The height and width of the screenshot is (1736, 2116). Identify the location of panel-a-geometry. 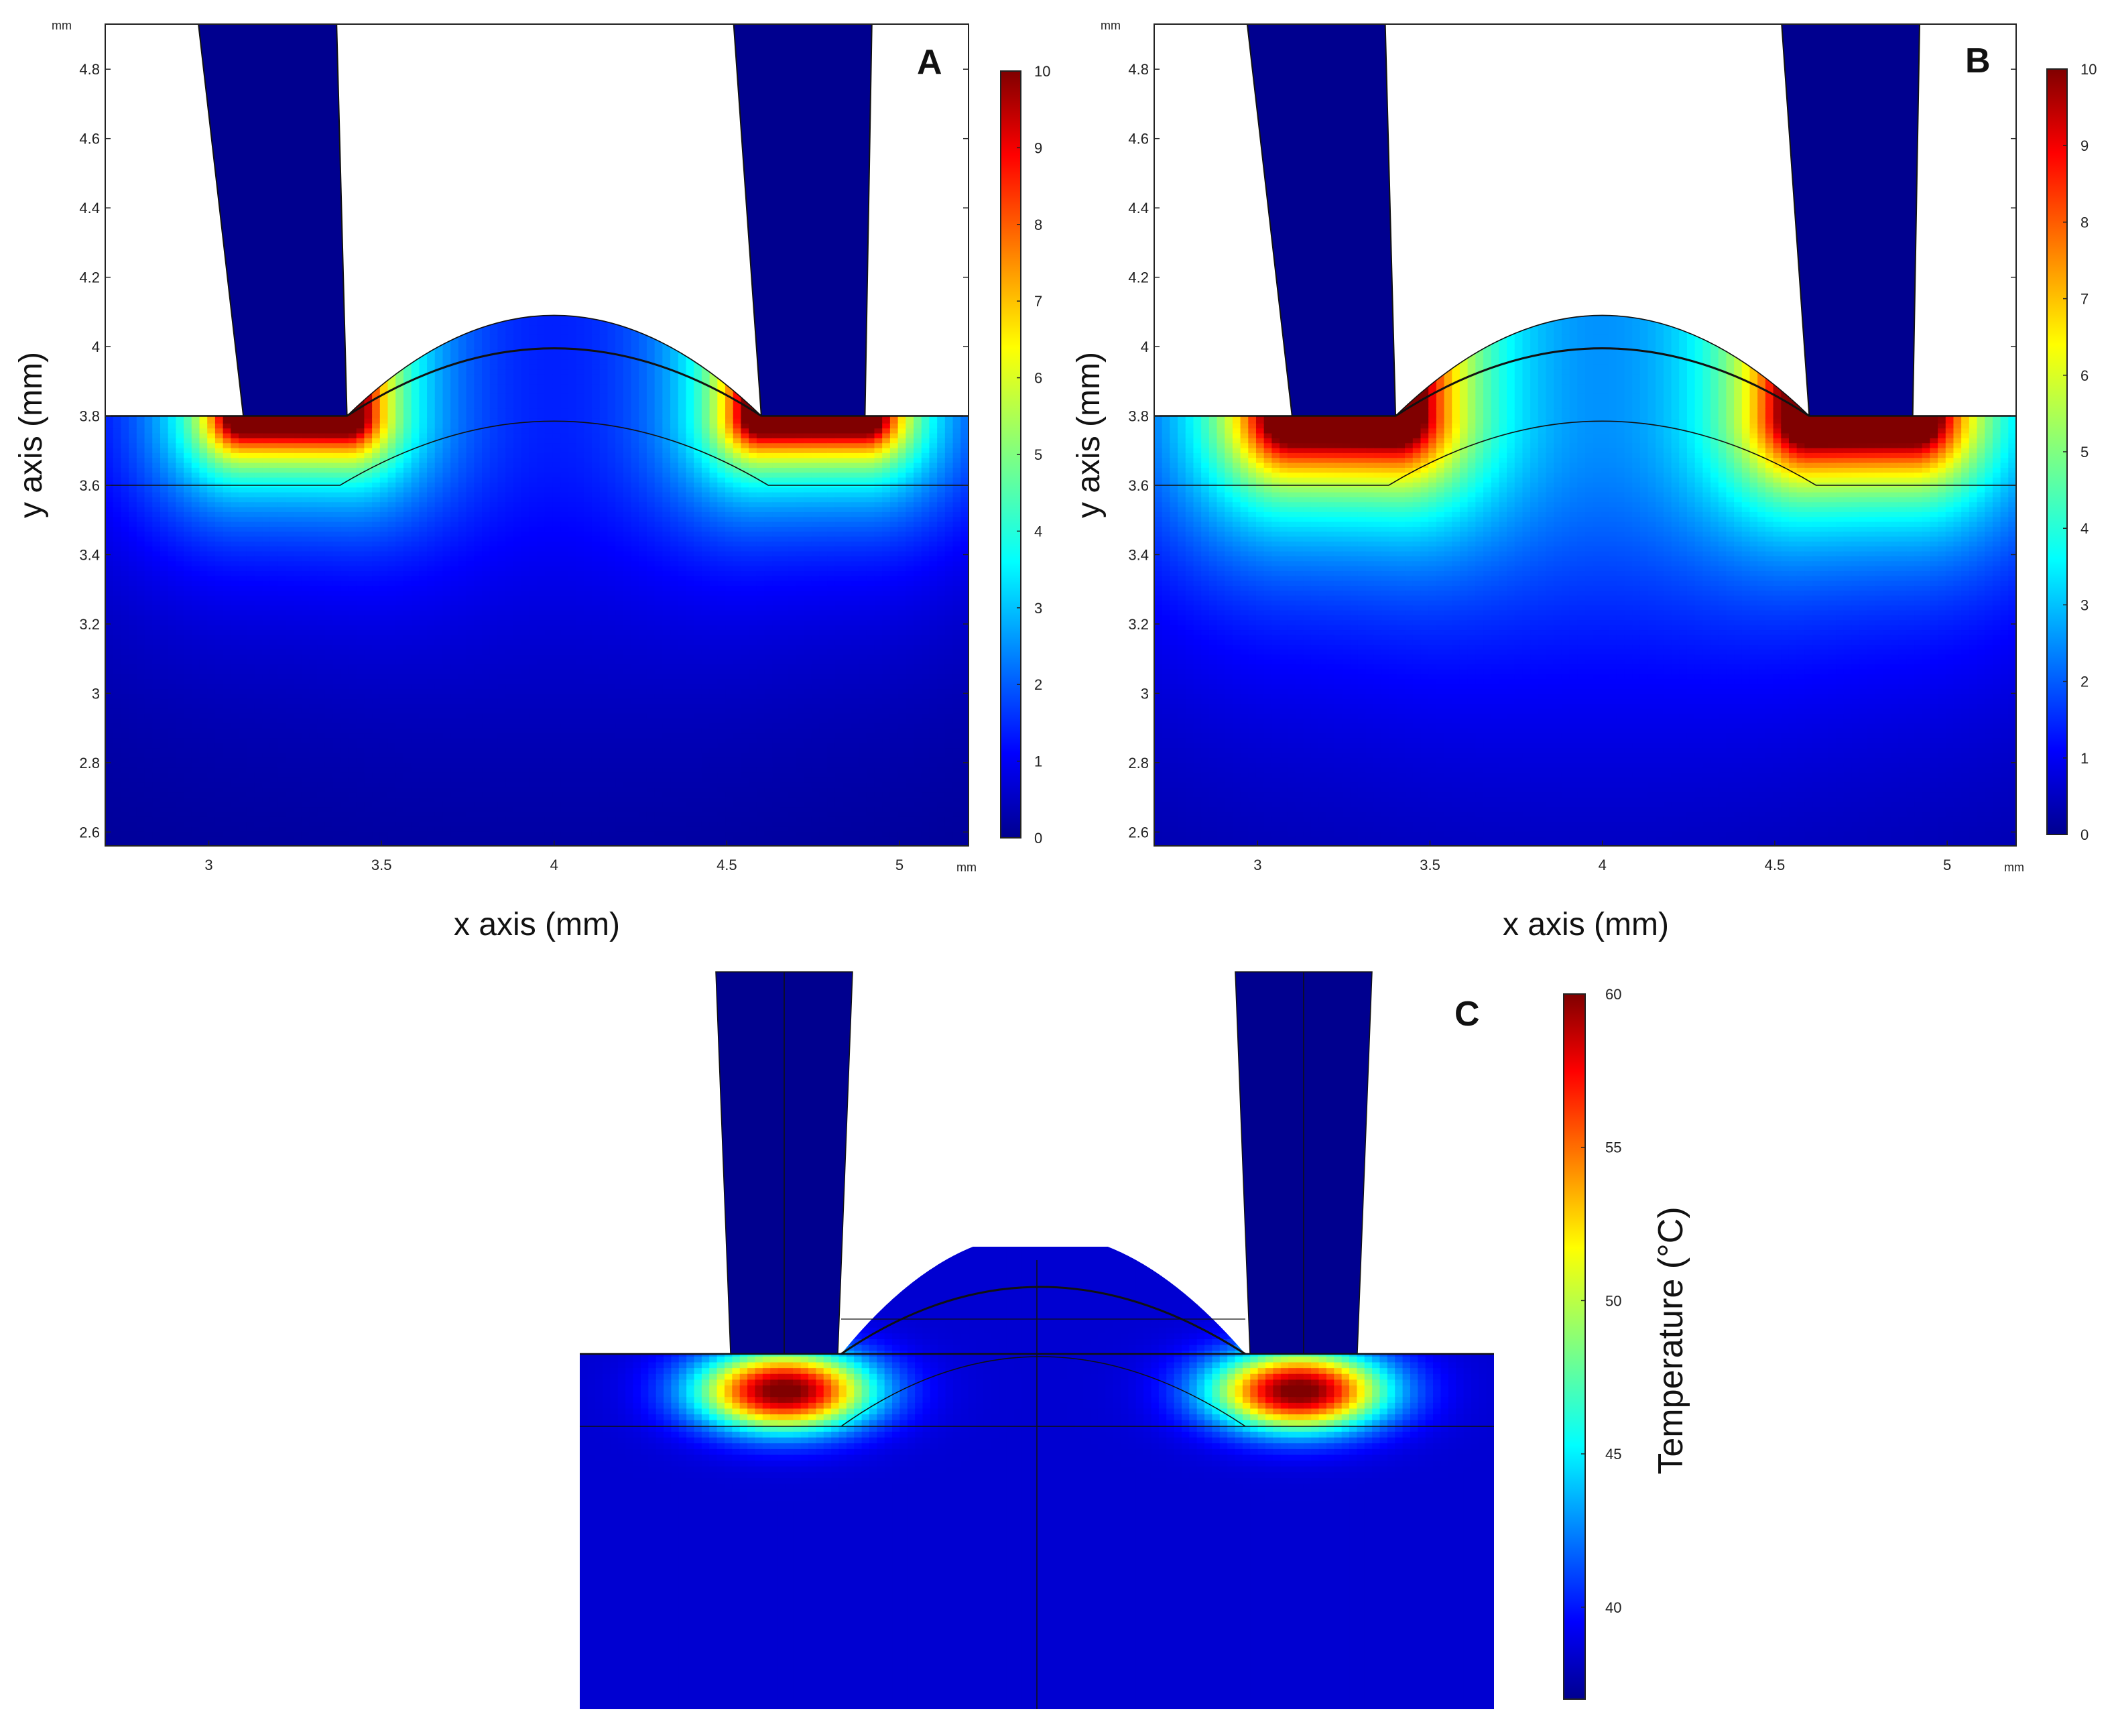
(537, 254).